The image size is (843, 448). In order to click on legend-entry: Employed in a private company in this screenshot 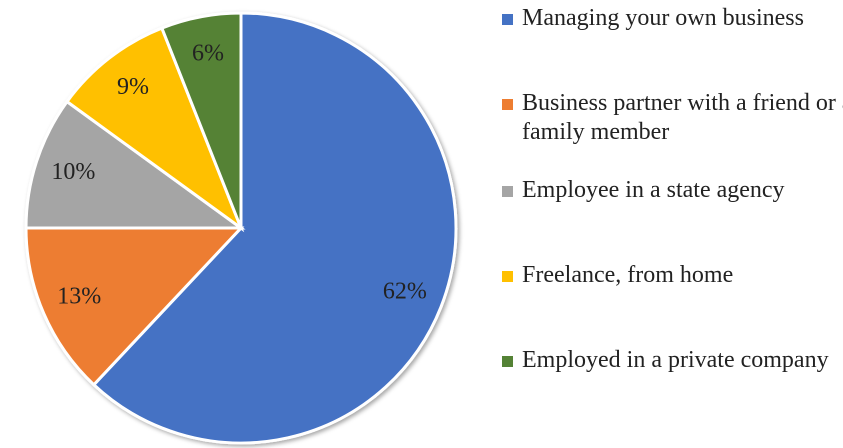, I will do `click(671, 360)`.